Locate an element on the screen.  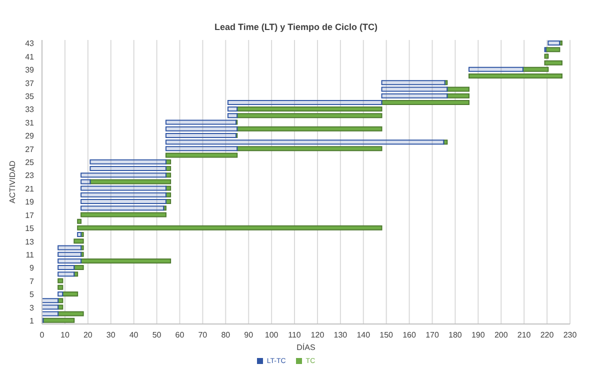
y-tick-label: 29 is located at coordinates (30, 136).